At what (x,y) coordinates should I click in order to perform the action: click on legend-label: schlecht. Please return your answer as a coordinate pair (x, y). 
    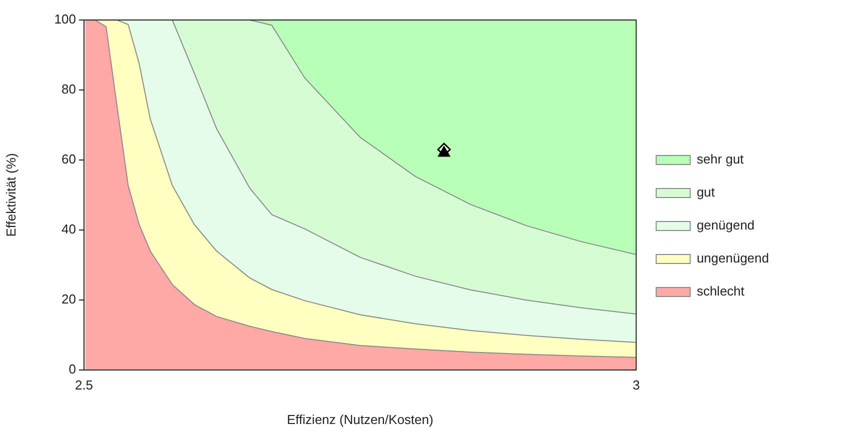
    Looking at the image, I should click on (720, 291).